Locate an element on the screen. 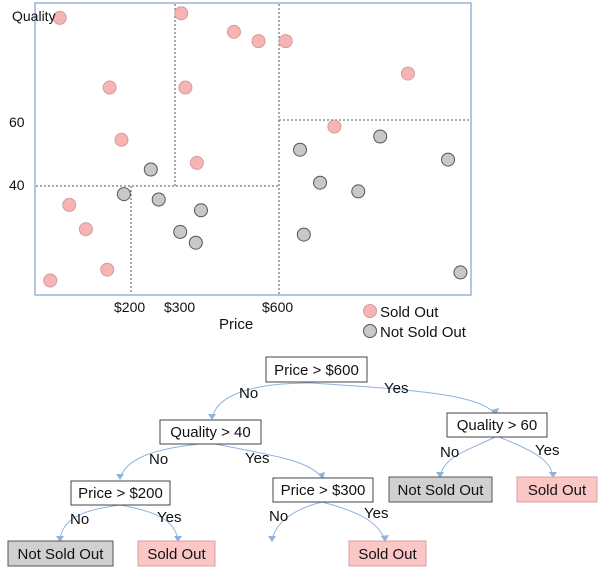 The height and width of the screenshot is (580, 602). edge-left-ll is located at coordinates (165, 461).